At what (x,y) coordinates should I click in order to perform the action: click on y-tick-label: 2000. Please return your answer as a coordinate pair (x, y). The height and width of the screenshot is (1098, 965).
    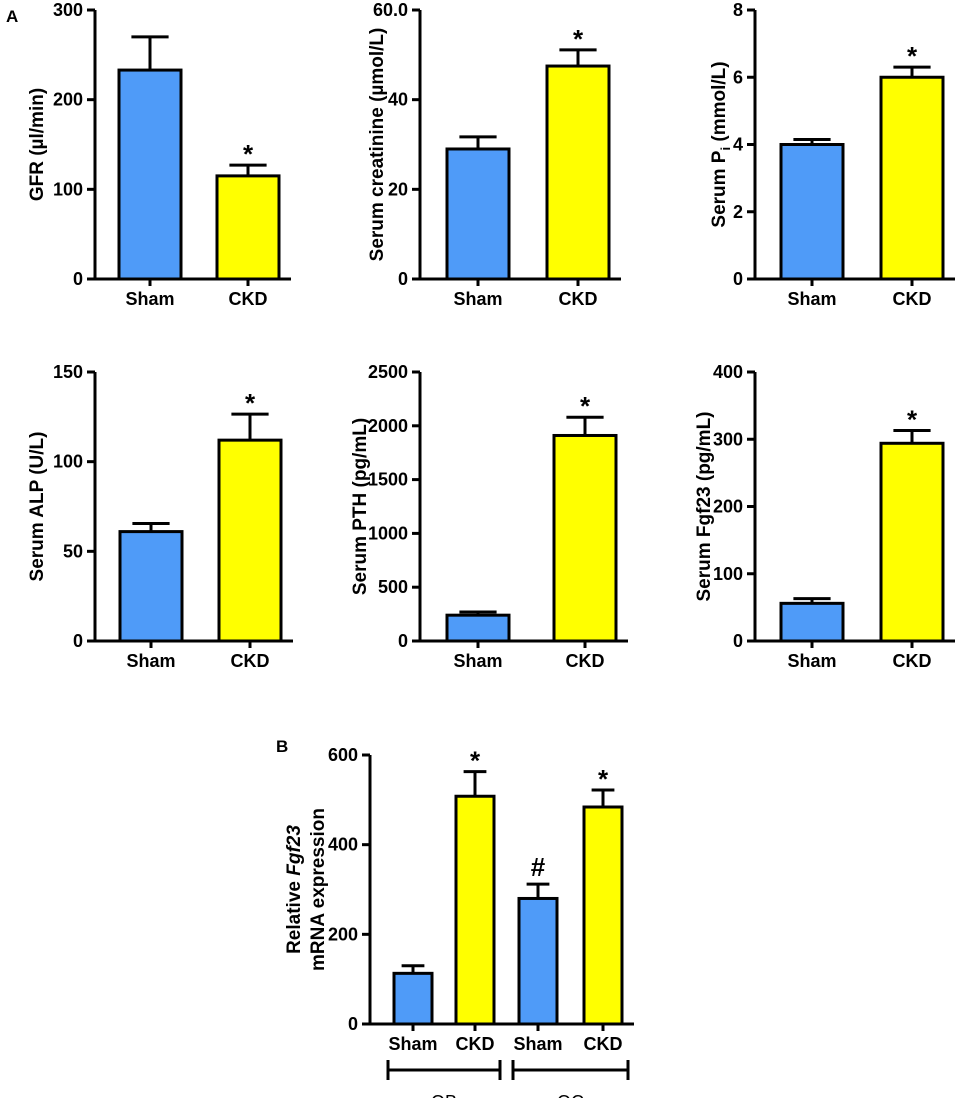
    Looking at the image, I should click on (388, 426).